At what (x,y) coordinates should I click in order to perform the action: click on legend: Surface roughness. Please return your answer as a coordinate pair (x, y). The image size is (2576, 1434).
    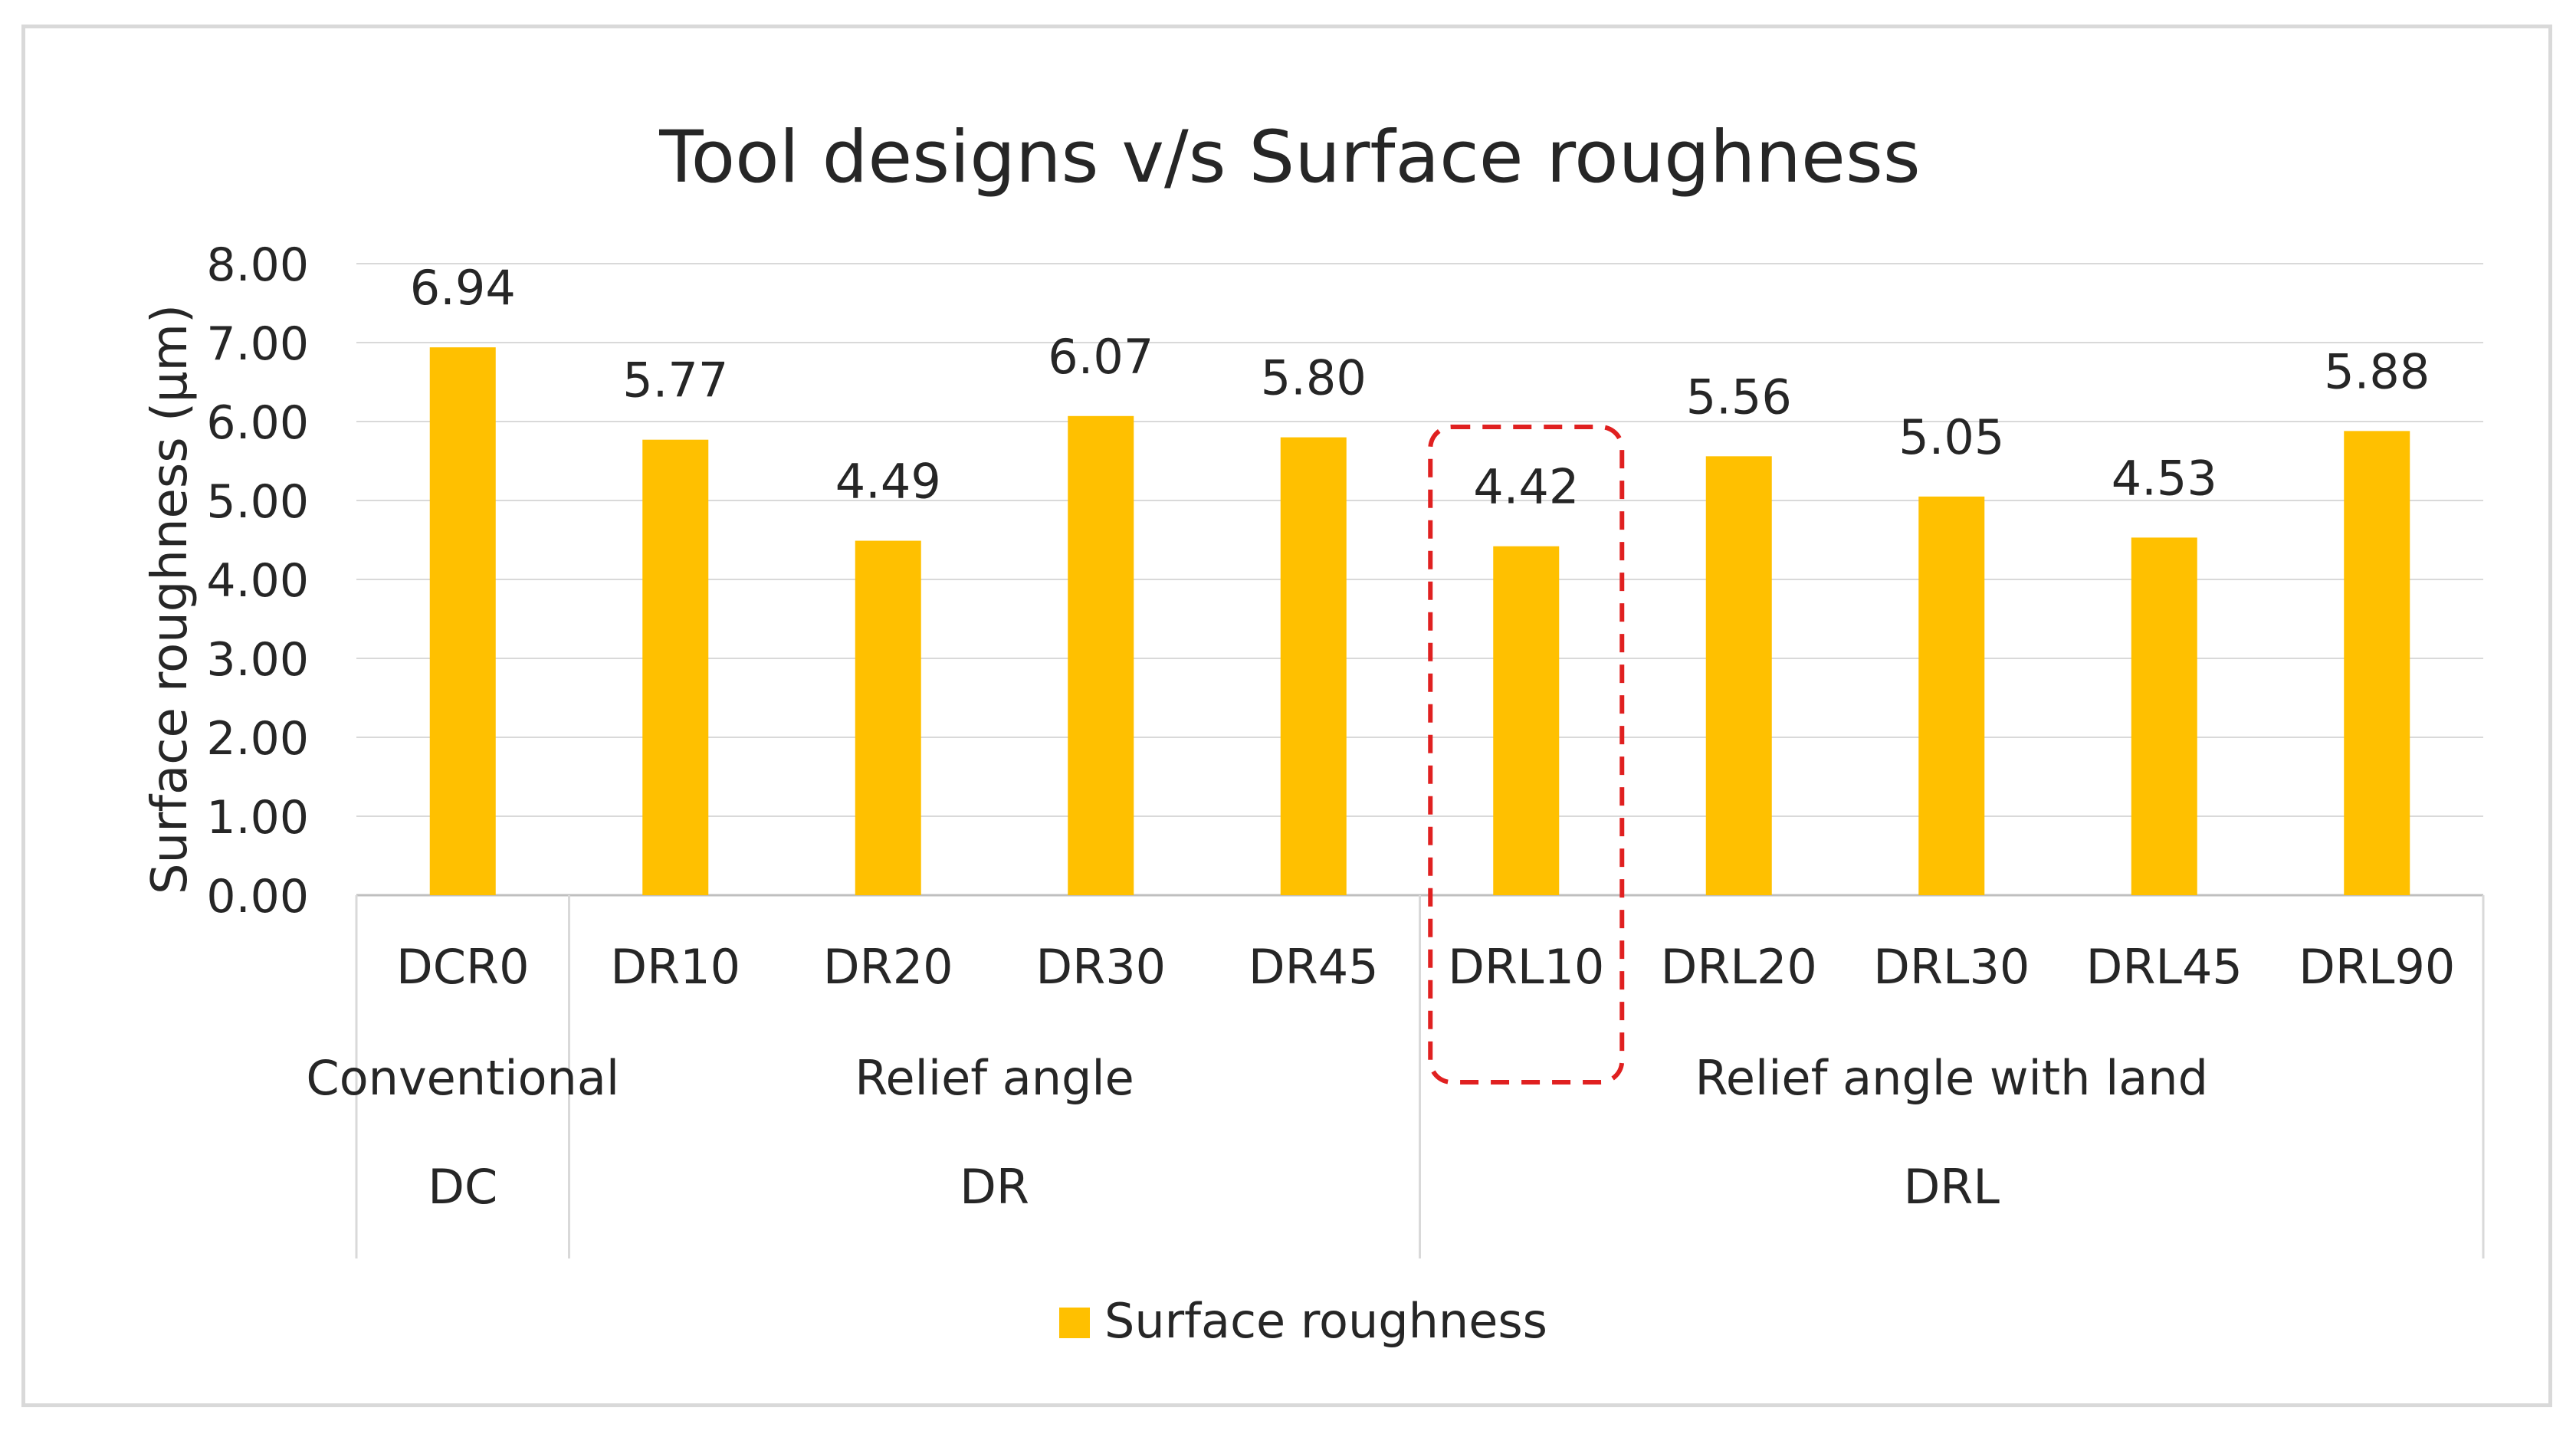
    Looking at the image, I should click on (1303, 1321).